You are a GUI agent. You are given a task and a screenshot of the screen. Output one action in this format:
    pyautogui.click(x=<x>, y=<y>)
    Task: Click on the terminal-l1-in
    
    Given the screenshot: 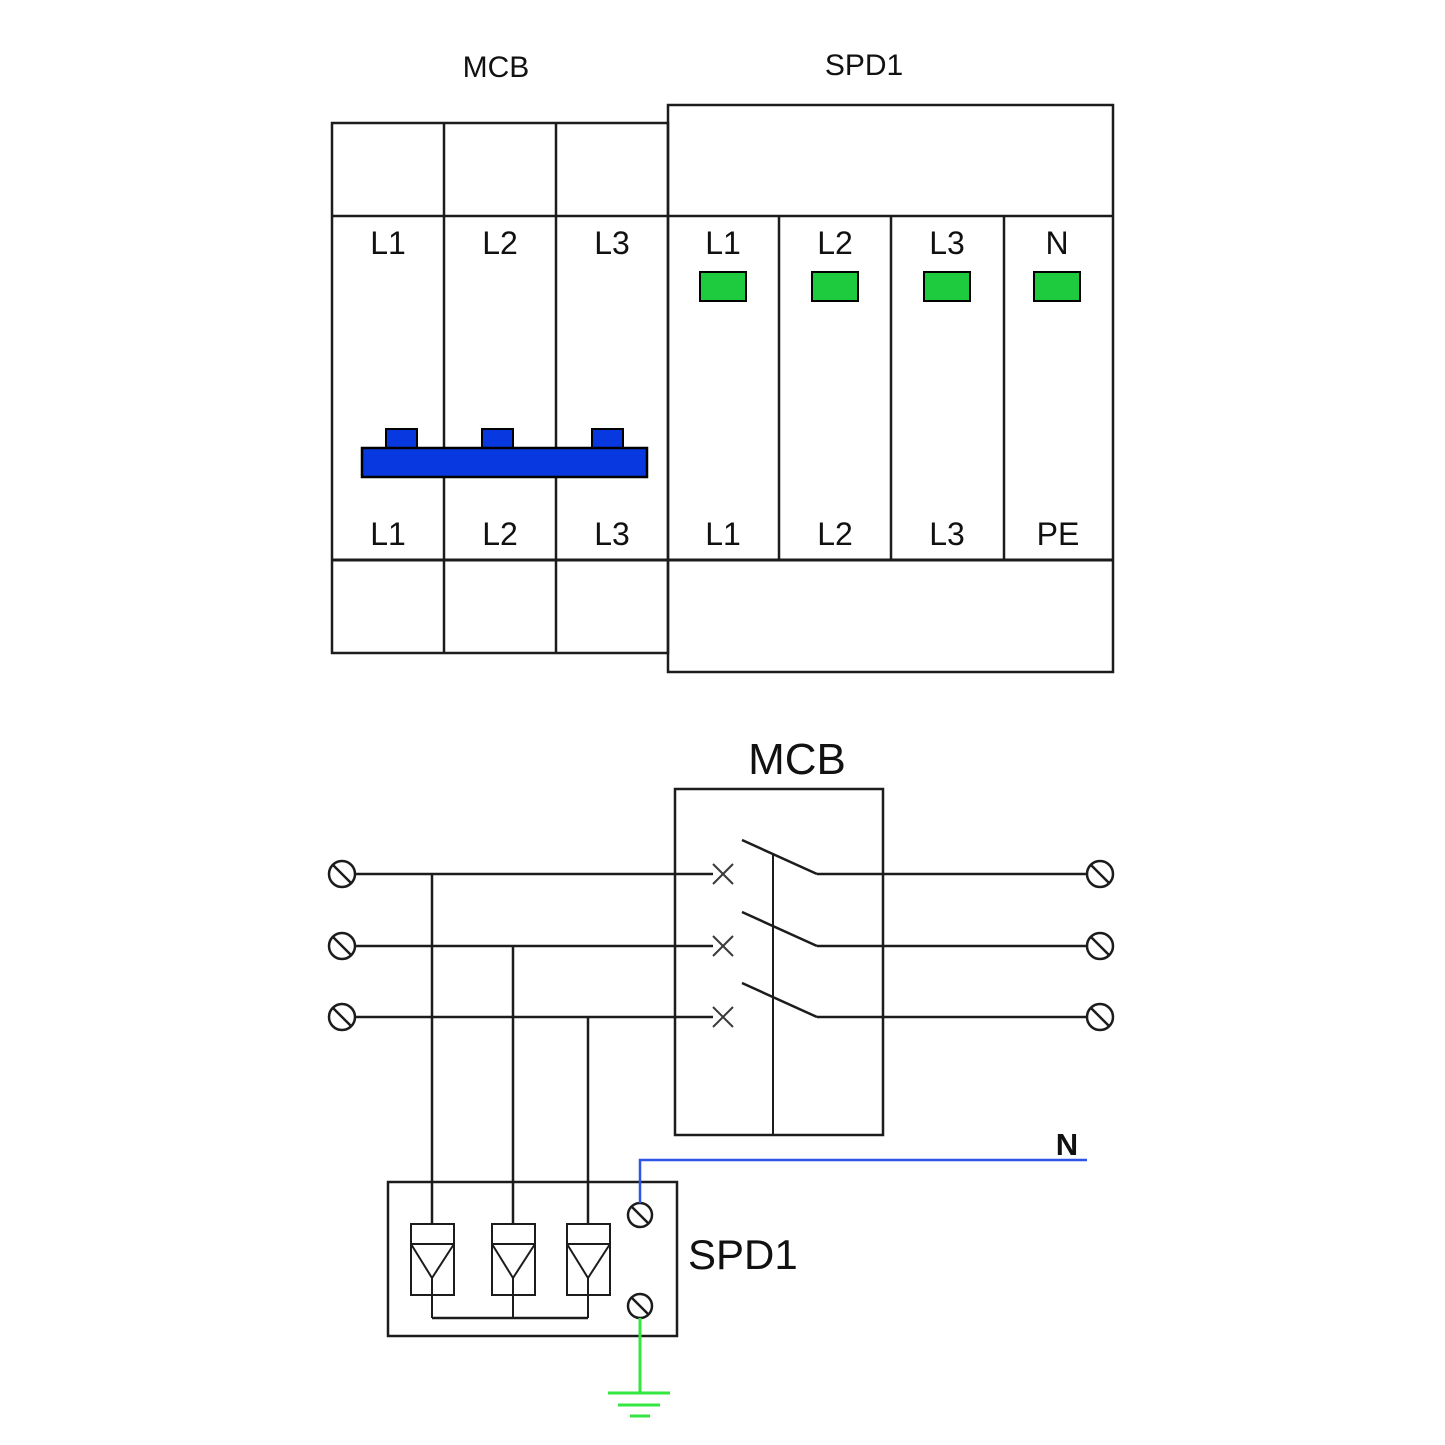 What is the action you would take?
    pyautogui.click(x=342, y=874)
    